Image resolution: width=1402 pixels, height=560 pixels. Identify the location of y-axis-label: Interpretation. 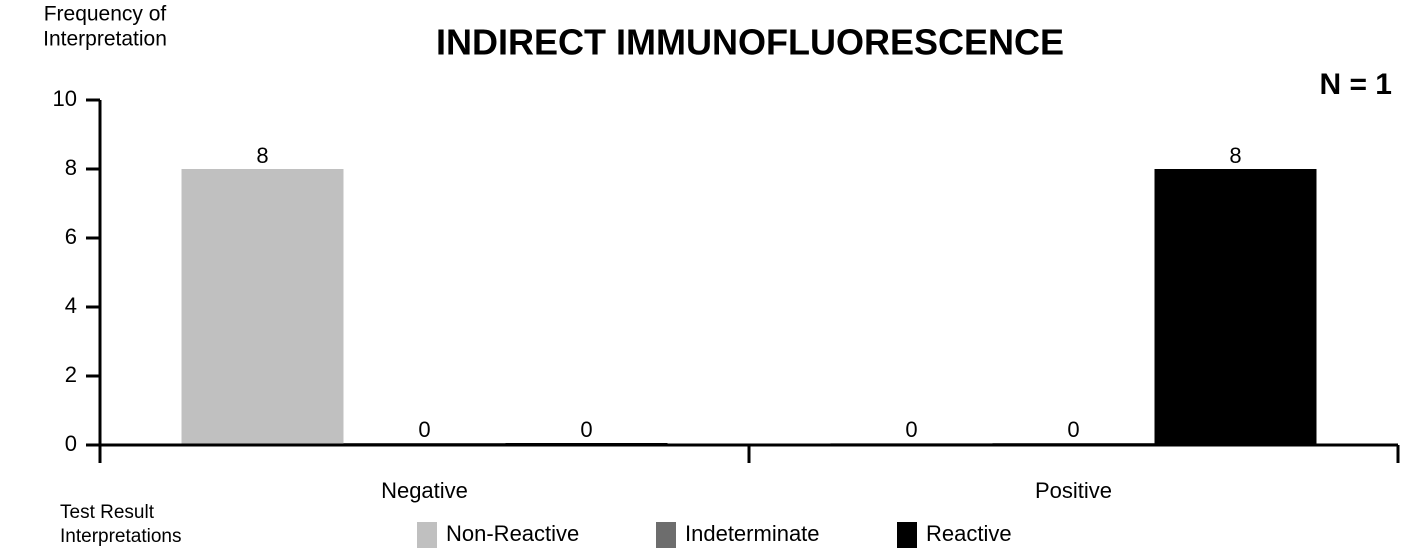
(105, 39).